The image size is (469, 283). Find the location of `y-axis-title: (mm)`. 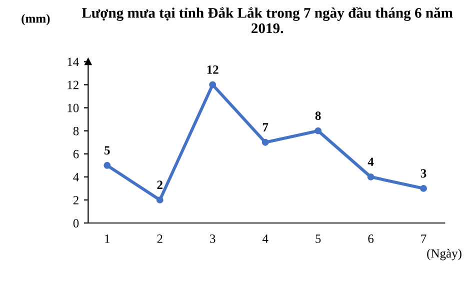

y-axis-title: (mm) is located at coordinates (36, 20).